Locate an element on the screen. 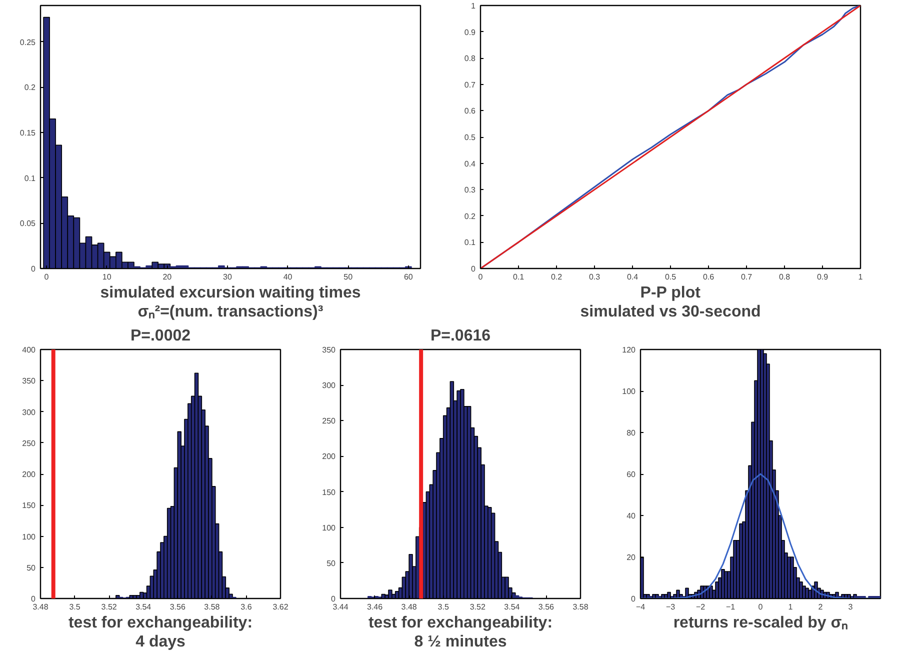 The width and height of the screenshot is (909, 656). y-tick-label: 0.25 is located at coordinates (28, 42).